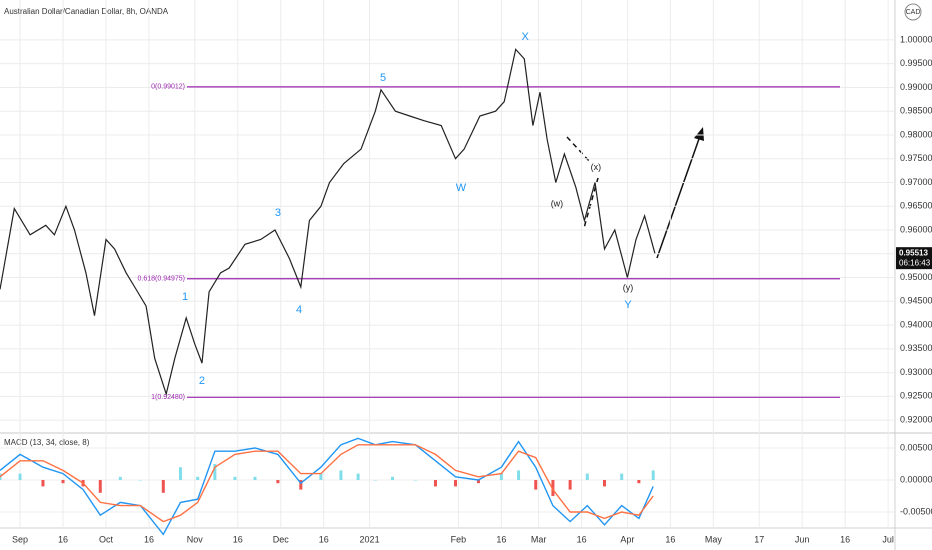 The height and width of the screenshot is (550, 932). I want to click on wave-label: 4, so click(299, 310).